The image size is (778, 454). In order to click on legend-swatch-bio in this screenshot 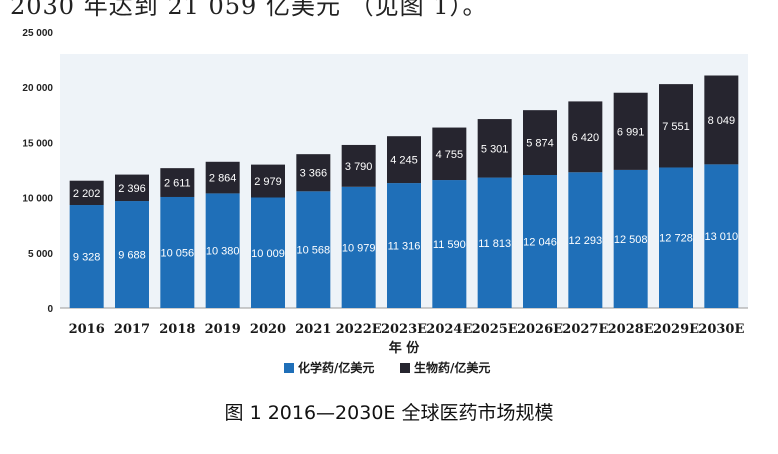, I will do `click(405, 368)`.